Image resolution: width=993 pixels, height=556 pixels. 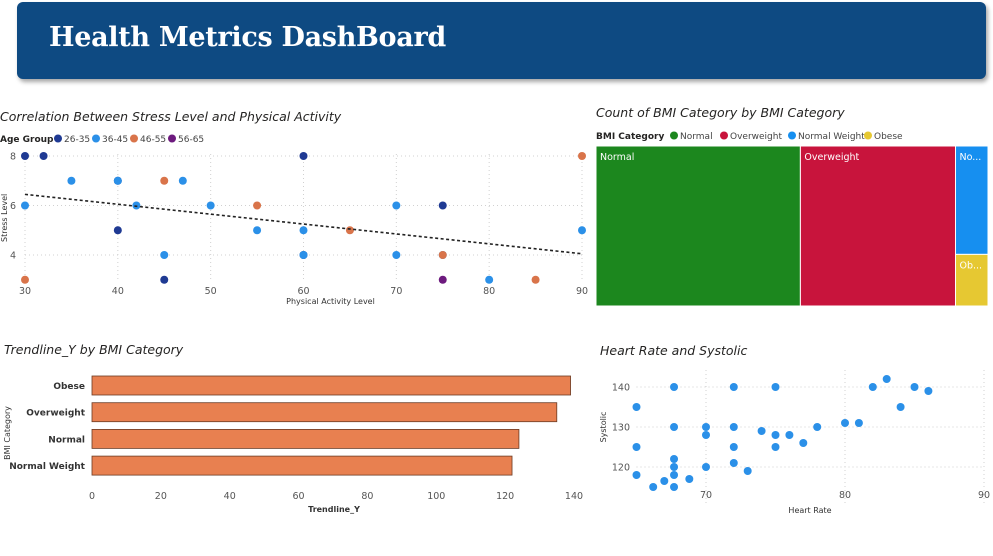 What do you see at coordinates (582, 291) in the screenshot?
I see `stress-x-tick-label: 90` at bounding box center [582, 291].